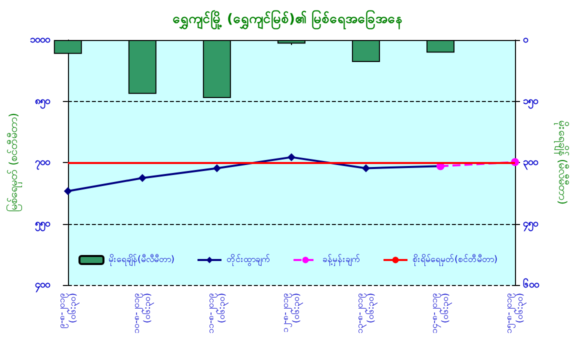 The image size is (576, 350). I want to click on y2-tick-label: ၄၅၀, so click(530, 225).